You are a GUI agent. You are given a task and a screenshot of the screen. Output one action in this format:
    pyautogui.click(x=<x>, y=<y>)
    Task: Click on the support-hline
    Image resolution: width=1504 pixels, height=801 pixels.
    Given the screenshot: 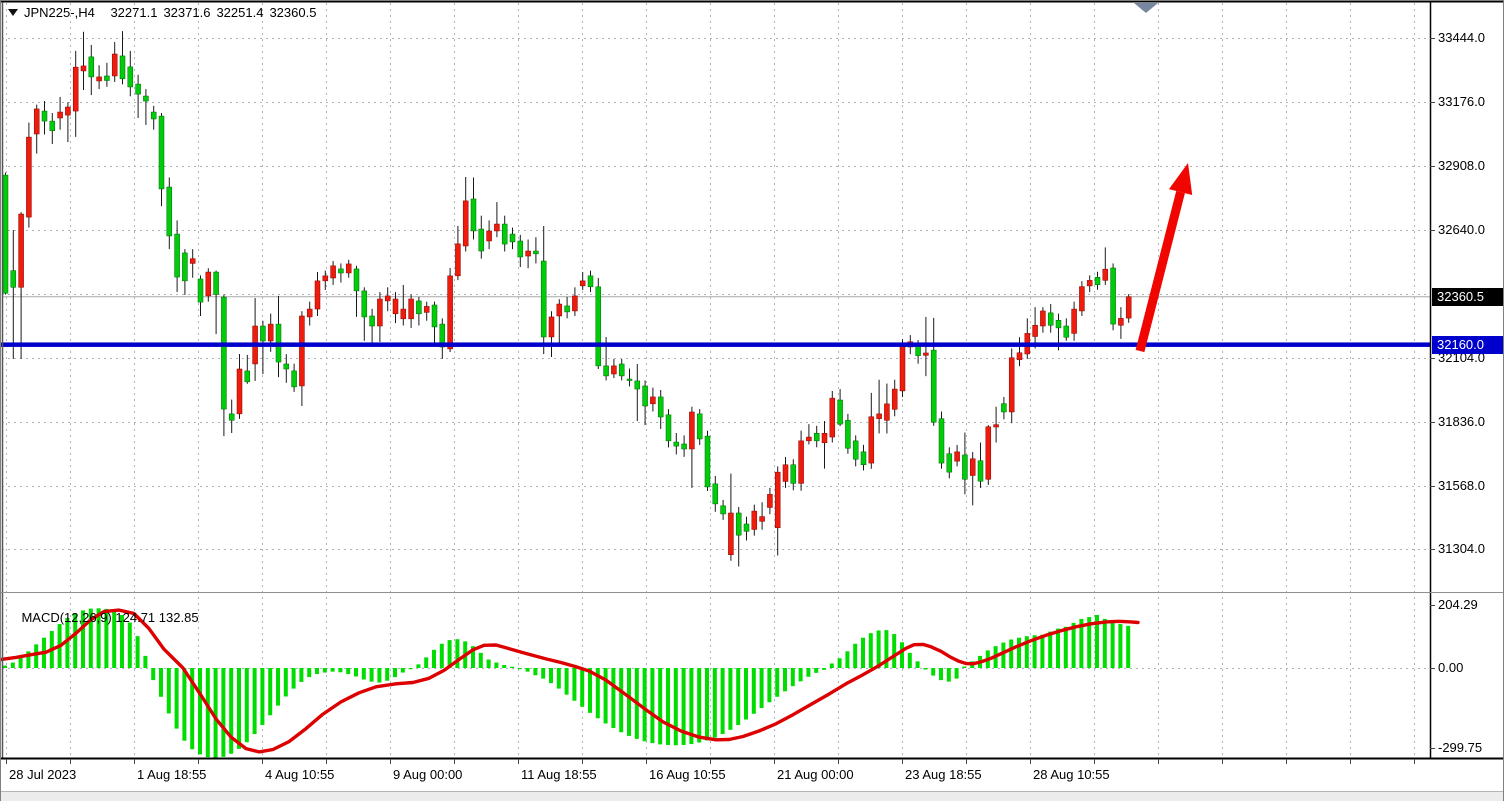 What is the action you would take?
    pyautogui.click(x=715, y=344)
    